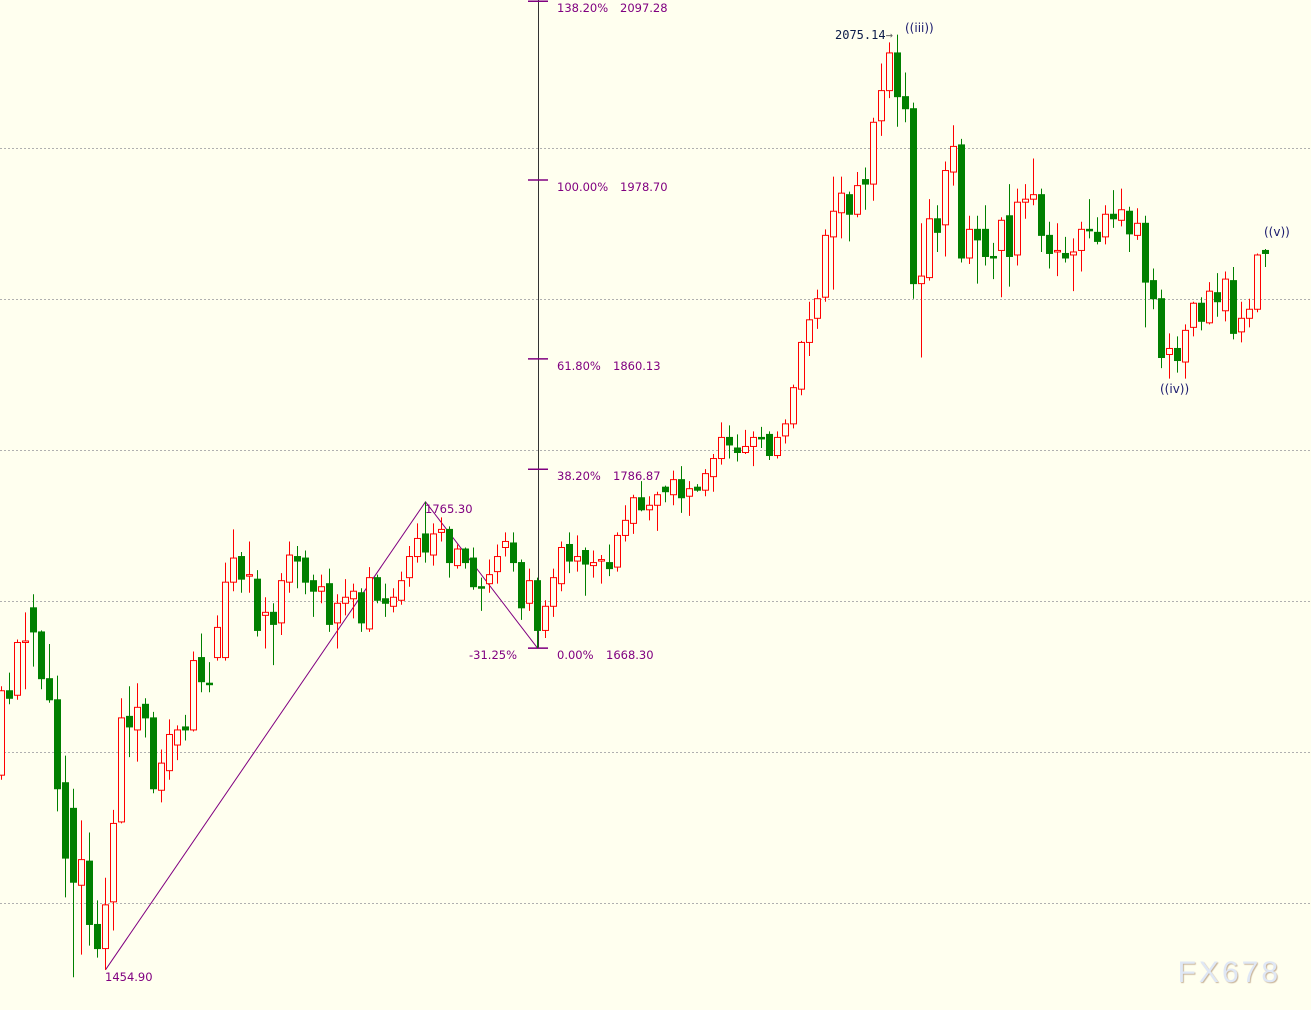 The height and width of the screenshot is (1010, 1311). I want to click on peak-price-label: 2075.14→, so click(864, 35).